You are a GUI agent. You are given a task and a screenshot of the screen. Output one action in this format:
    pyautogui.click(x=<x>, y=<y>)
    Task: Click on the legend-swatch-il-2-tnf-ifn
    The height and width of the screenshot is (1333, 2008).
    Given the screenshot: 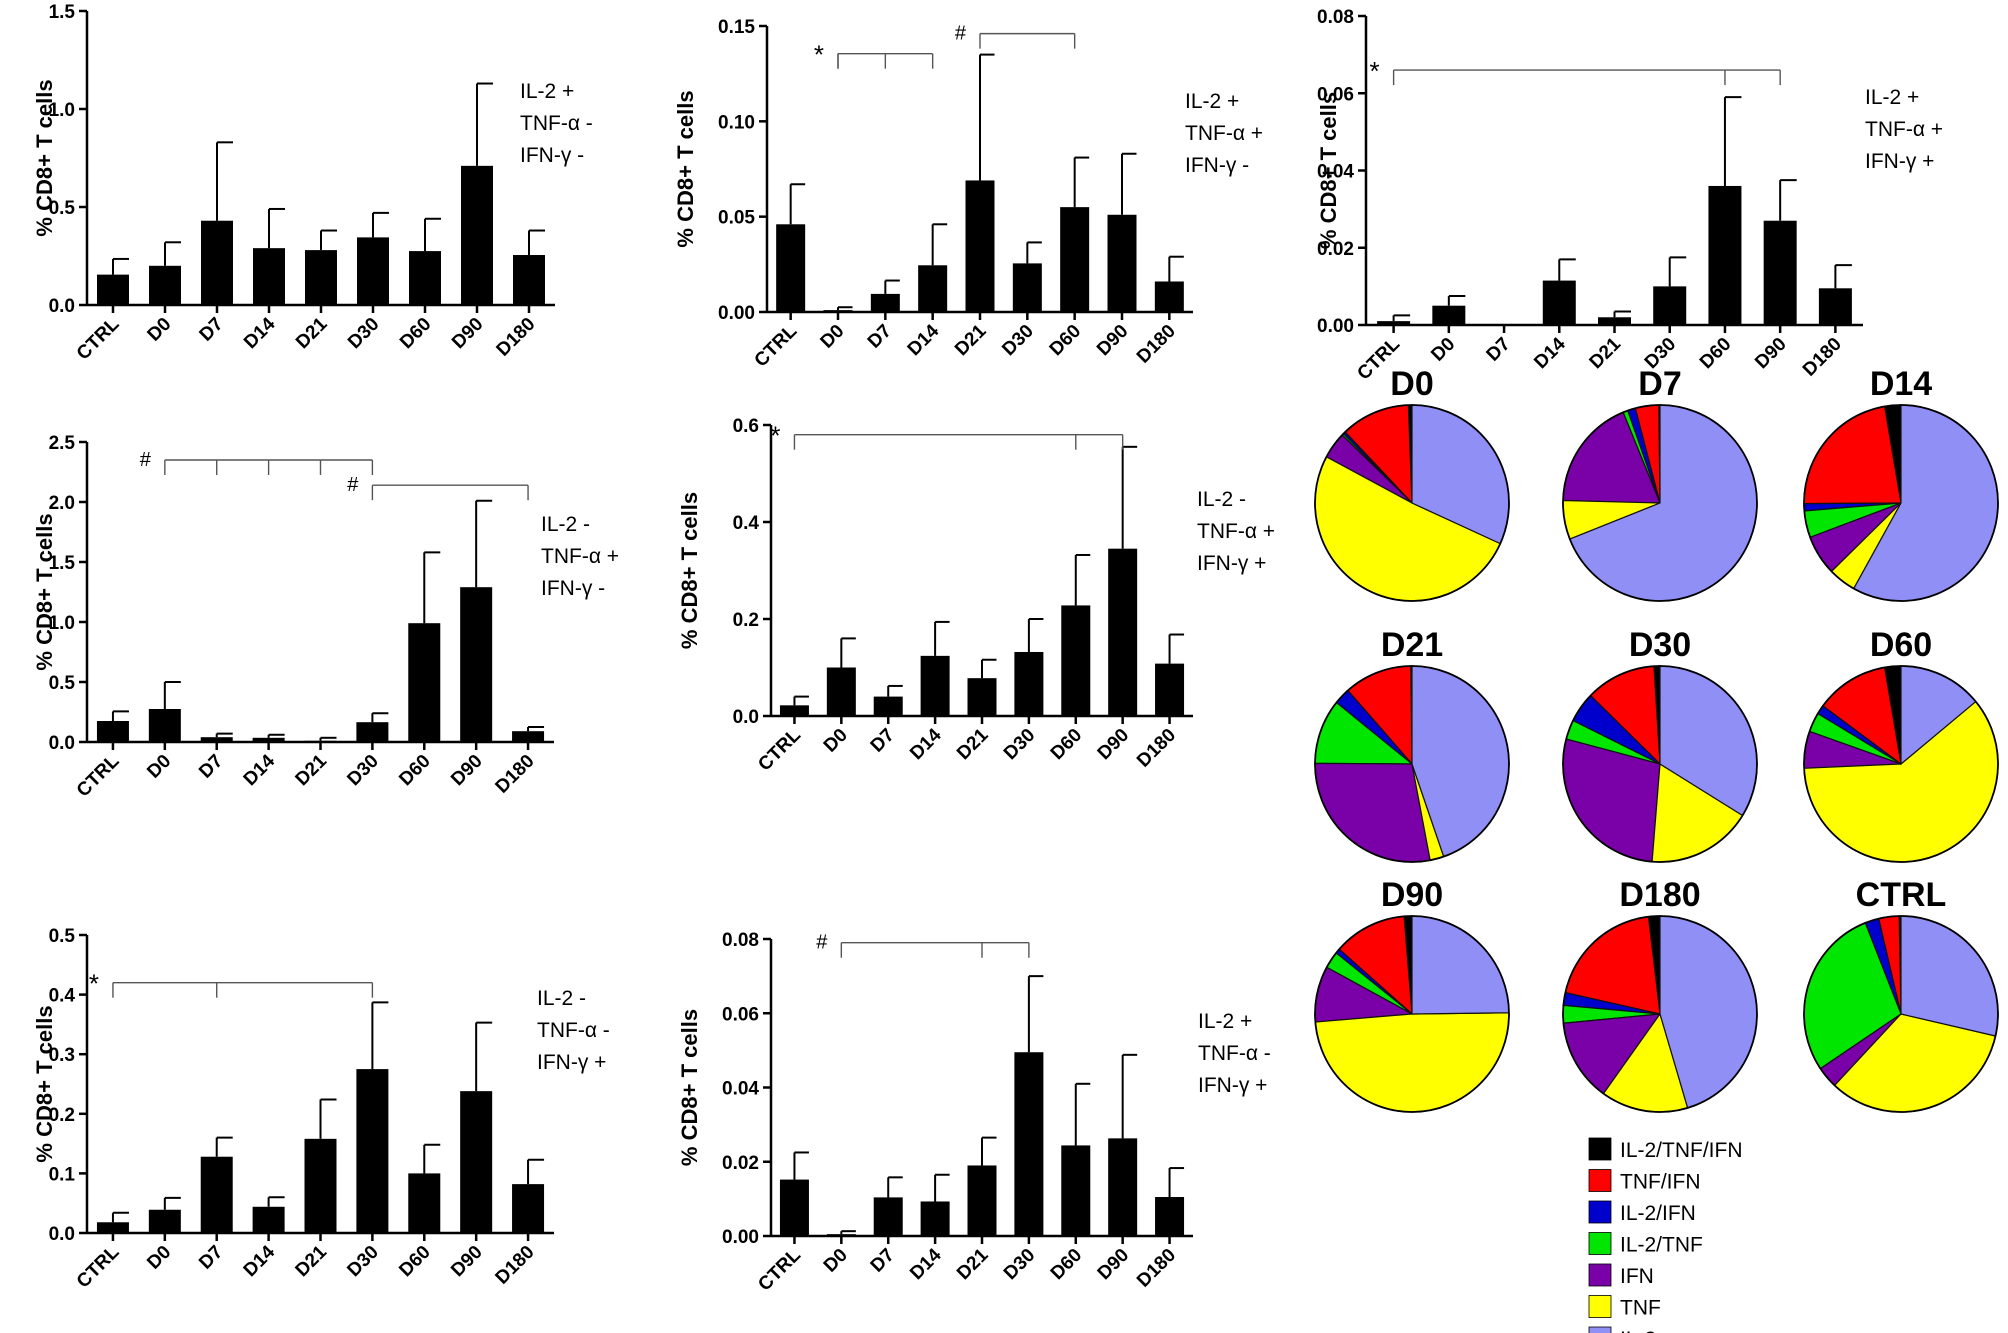 What is the action you would take?
    pyautogui.click(x=1600, y=1149)
    